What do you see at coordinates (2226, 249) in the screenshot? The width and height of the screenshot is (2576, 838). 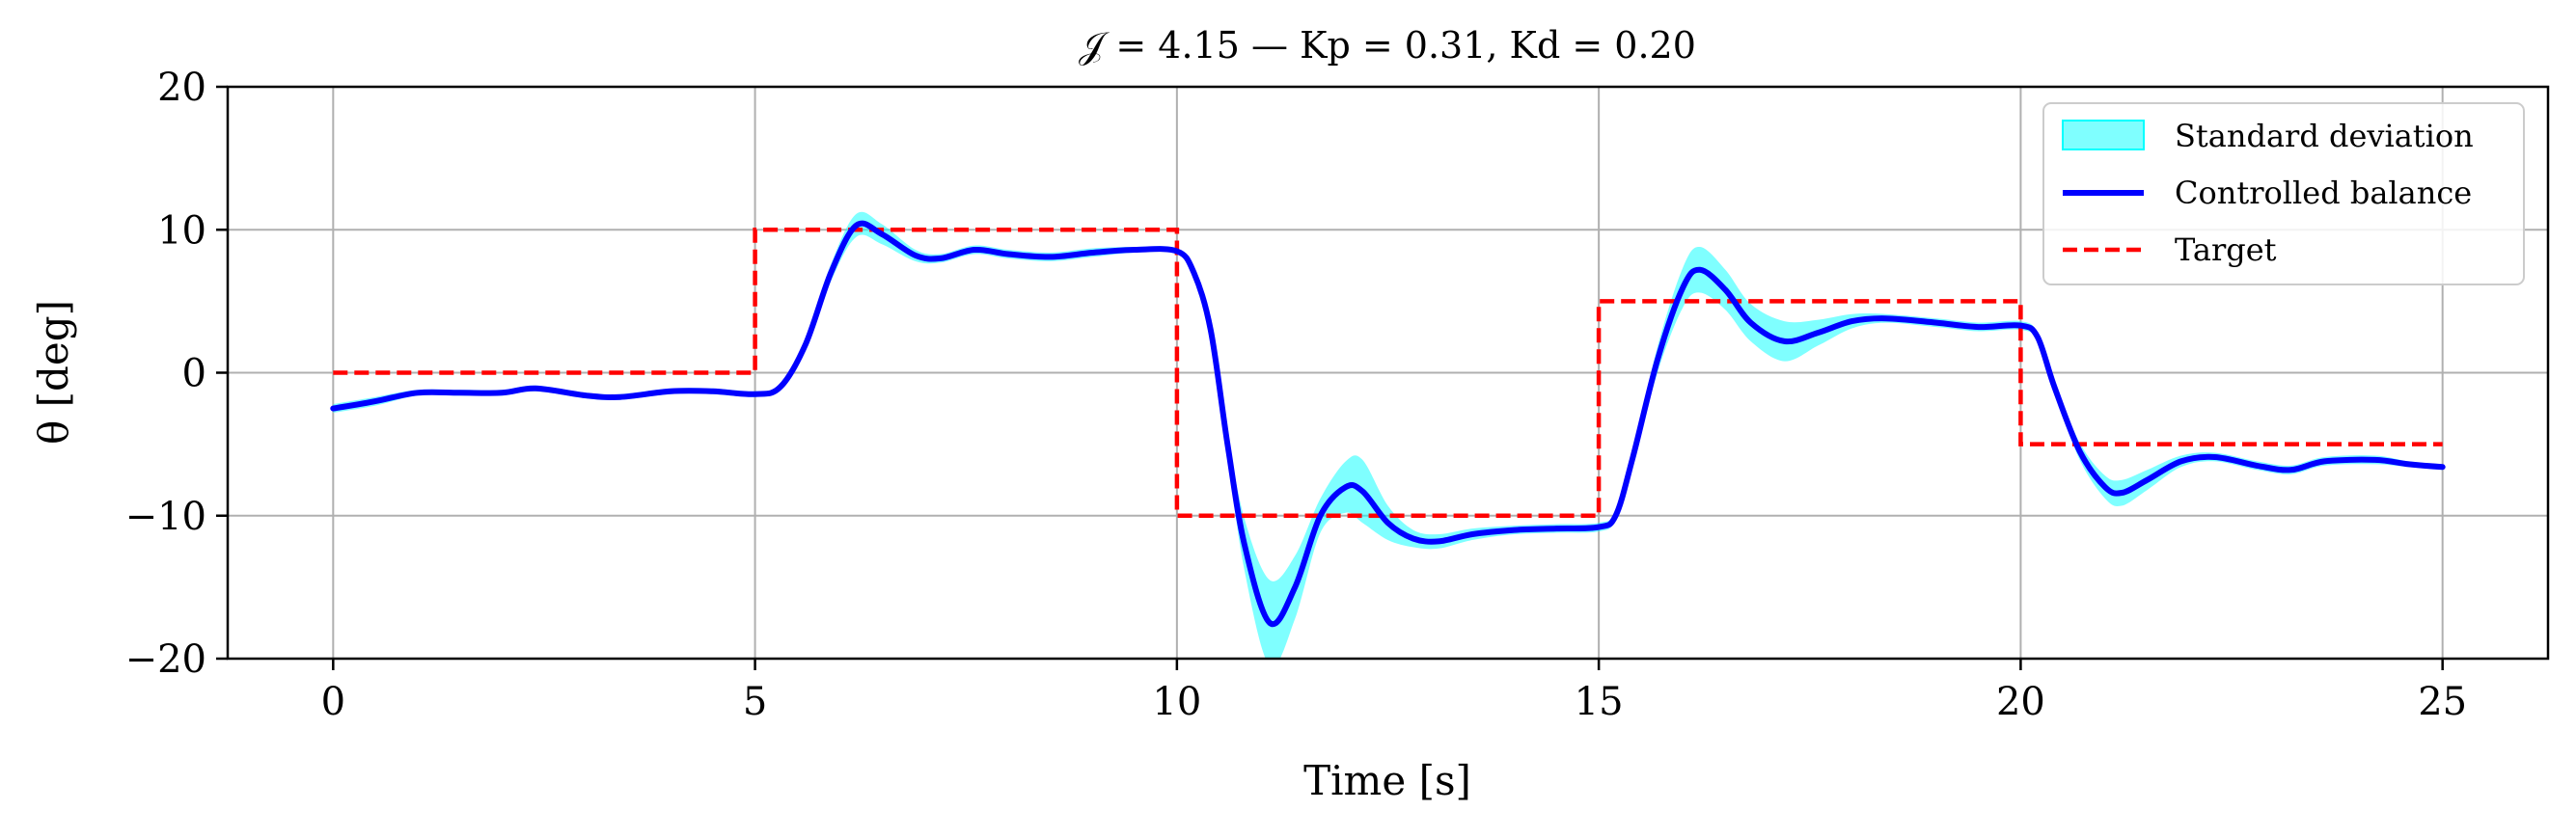 I see `legend-label-target: Target` at bounding box center [2226, 249].